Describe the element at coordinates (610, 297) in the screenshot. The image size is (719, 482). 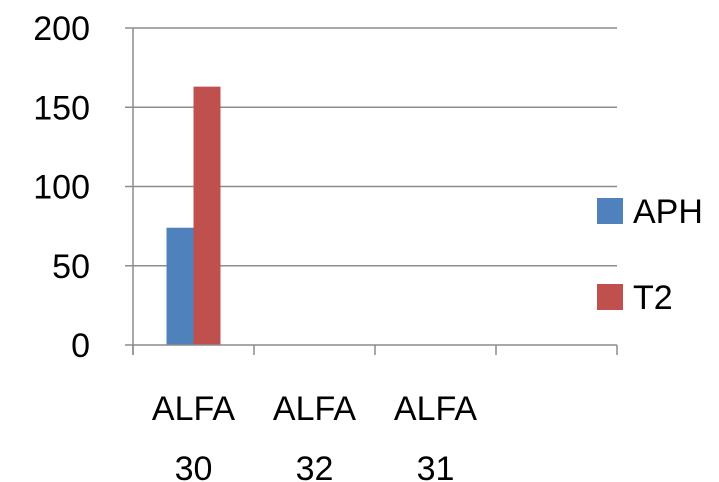
I see `legend-swatch-t2` at that location.